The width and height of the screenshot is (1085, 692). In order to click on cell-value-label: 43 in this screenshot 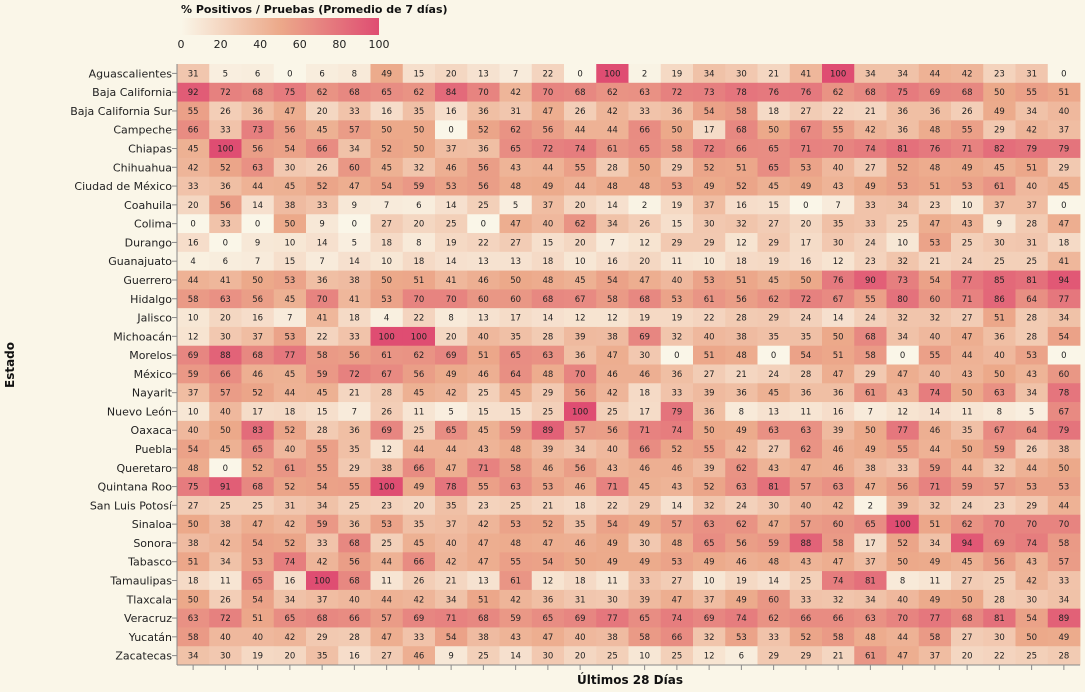, I will do `click(773, 469)`.